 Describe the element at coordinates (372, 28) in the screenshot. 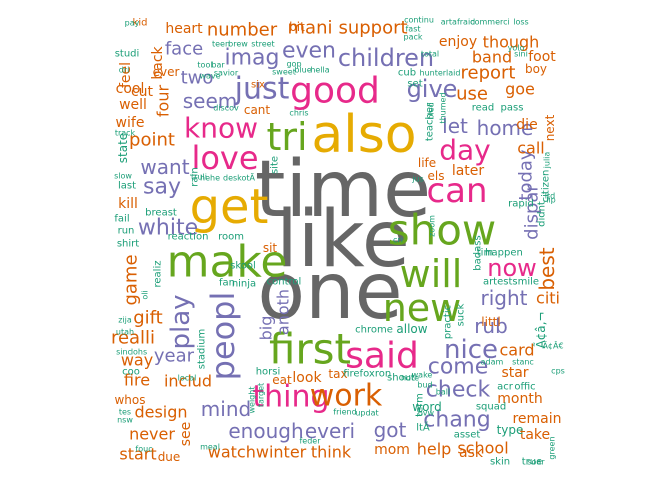

I see `word-support: support` at that location.